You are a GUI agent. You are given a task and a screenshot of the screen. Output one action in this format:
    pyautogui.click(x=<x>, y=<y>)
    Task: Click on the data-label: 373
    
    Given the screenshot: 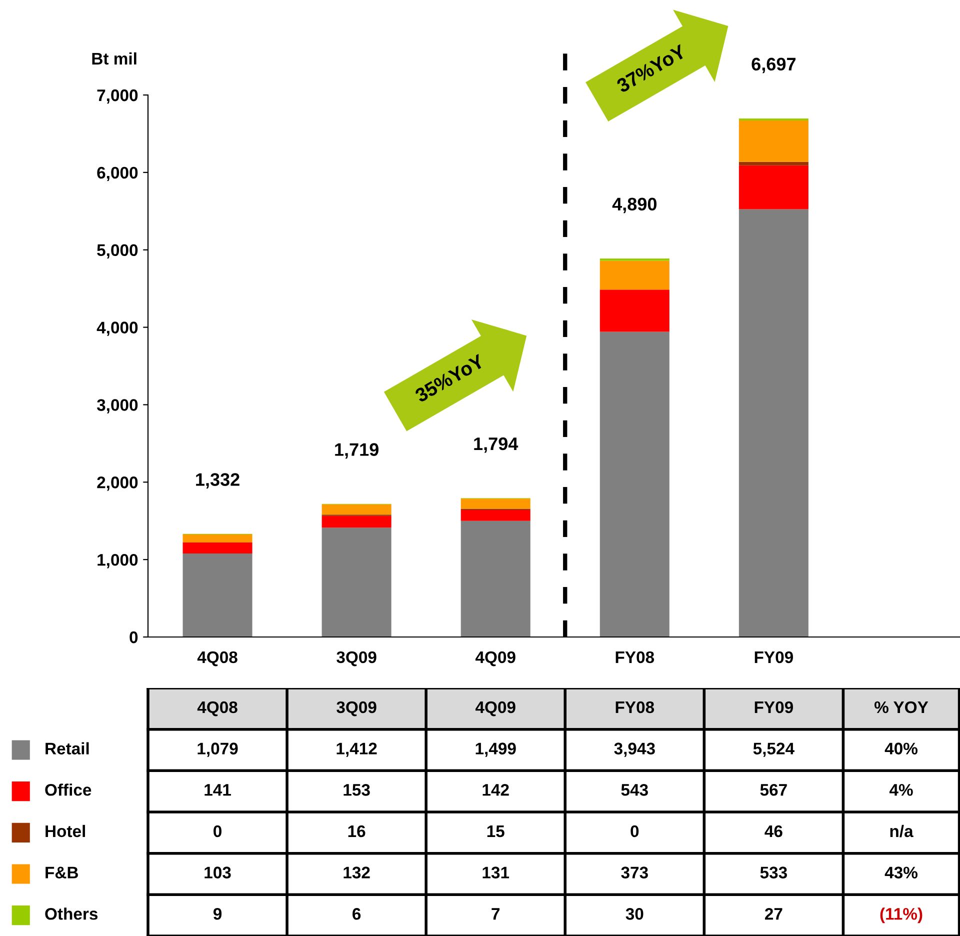 What is the action you would take?
    pyautogui.click(x=634, y=872)
    